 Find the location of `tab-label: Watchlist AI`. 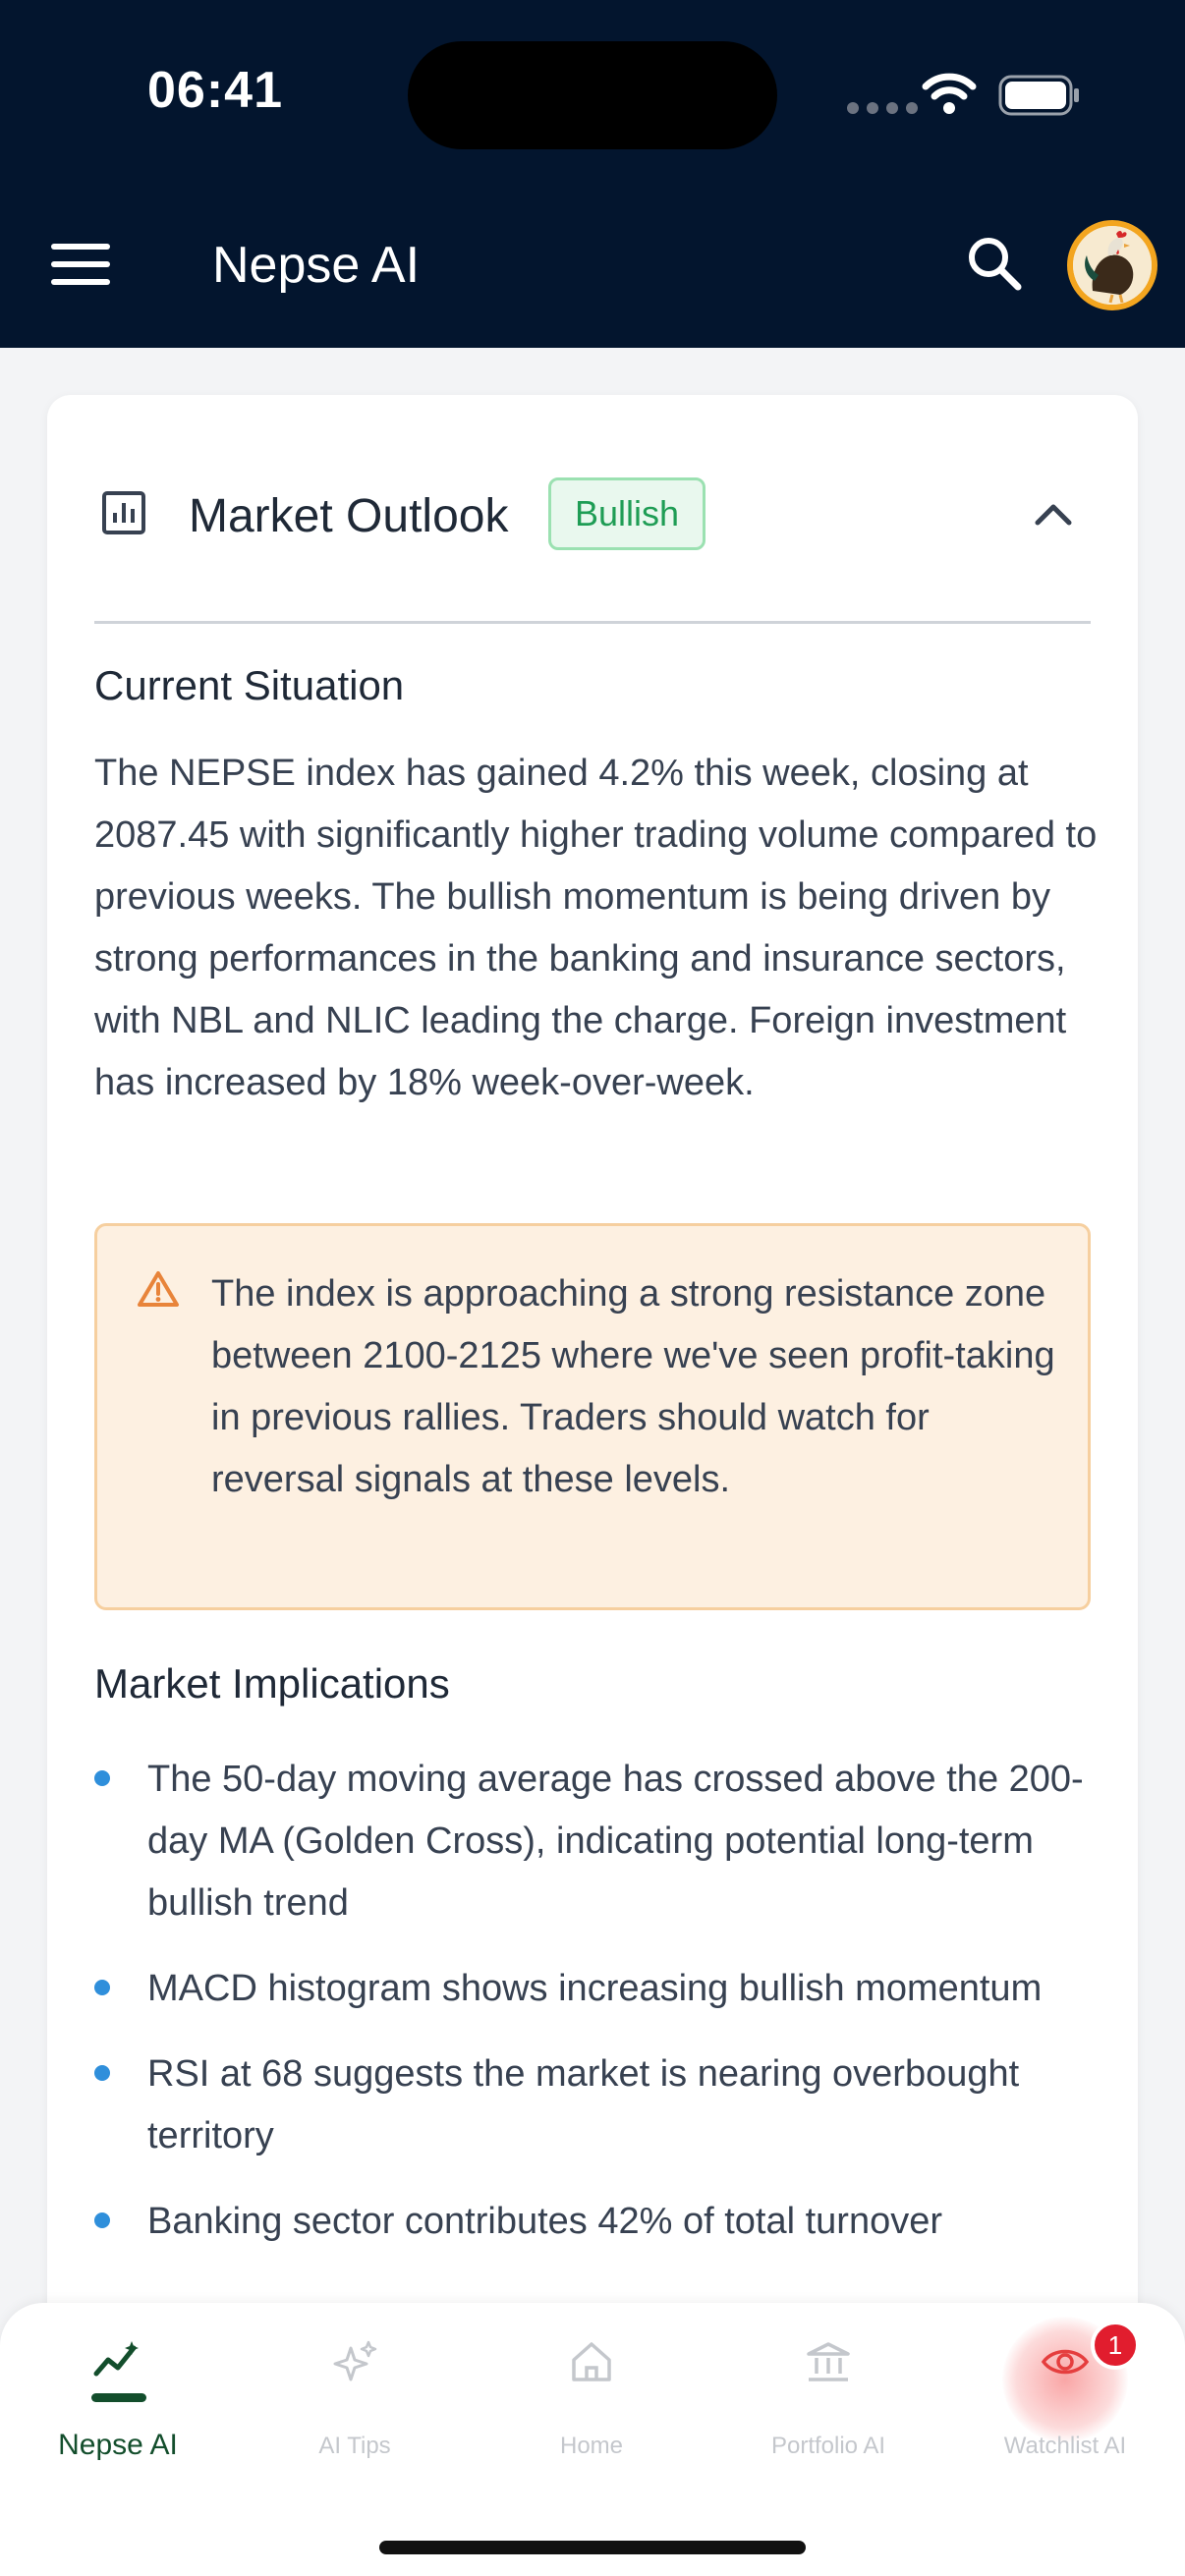

tab-label: Watchlist AI is located at coordinates (1065, 2446).